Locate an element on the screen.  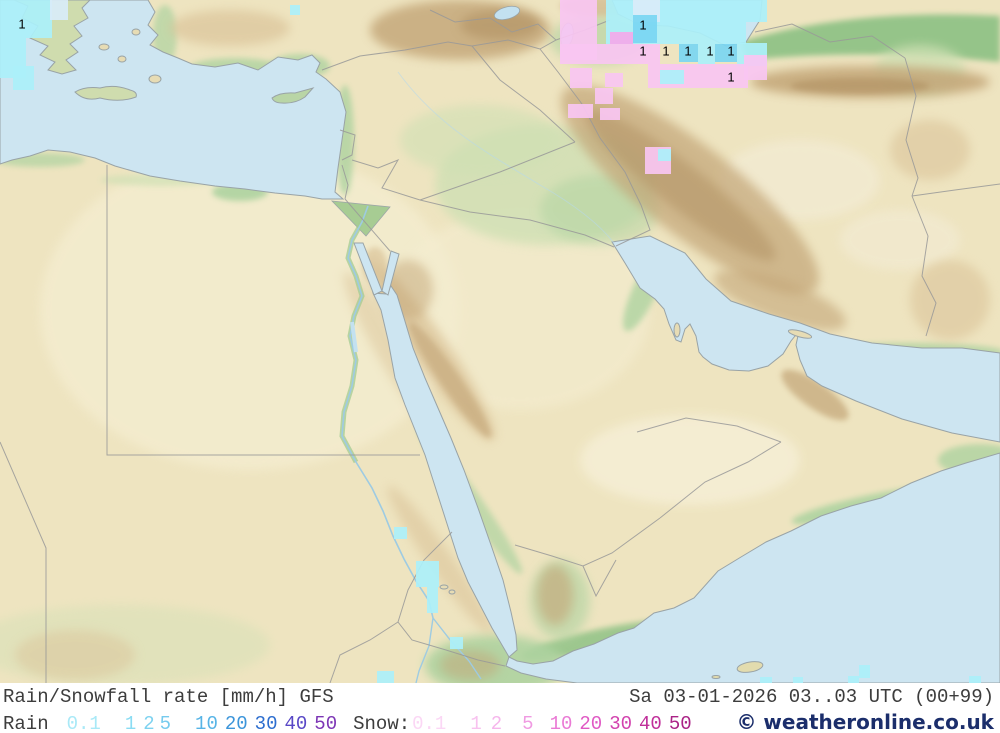
cyprus-island is located at coordinates (293, 95).